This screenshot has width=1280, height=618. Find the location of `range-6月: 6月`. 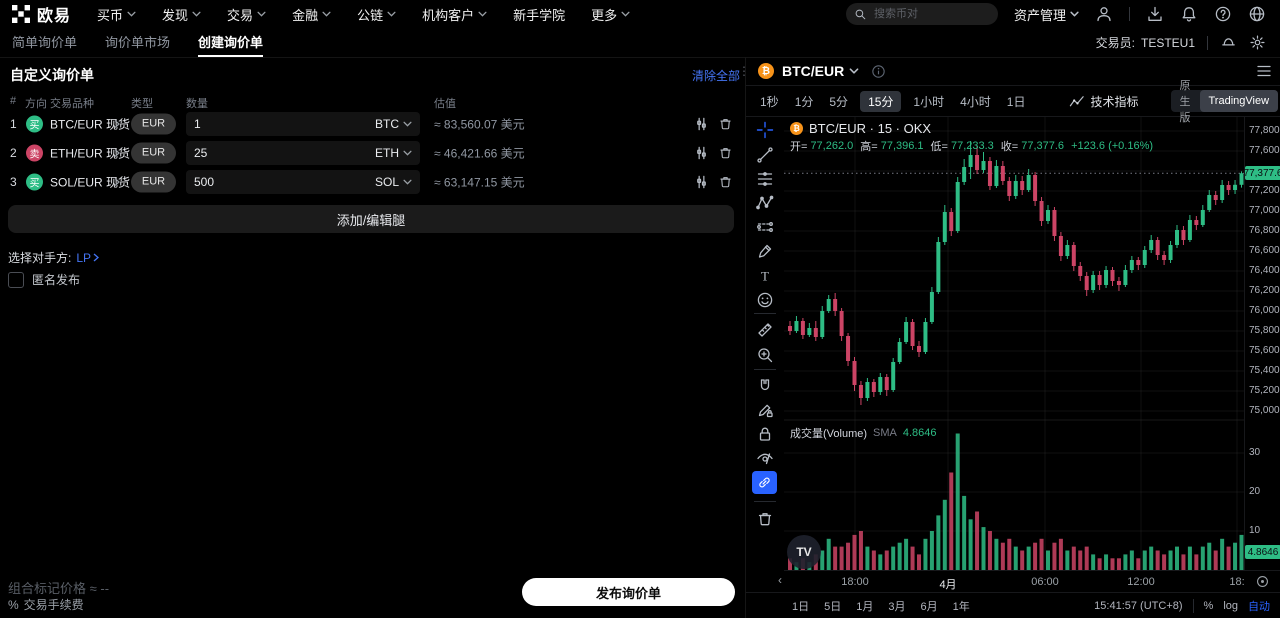

range-6月: 6月 is located at coordinates (929, 606).